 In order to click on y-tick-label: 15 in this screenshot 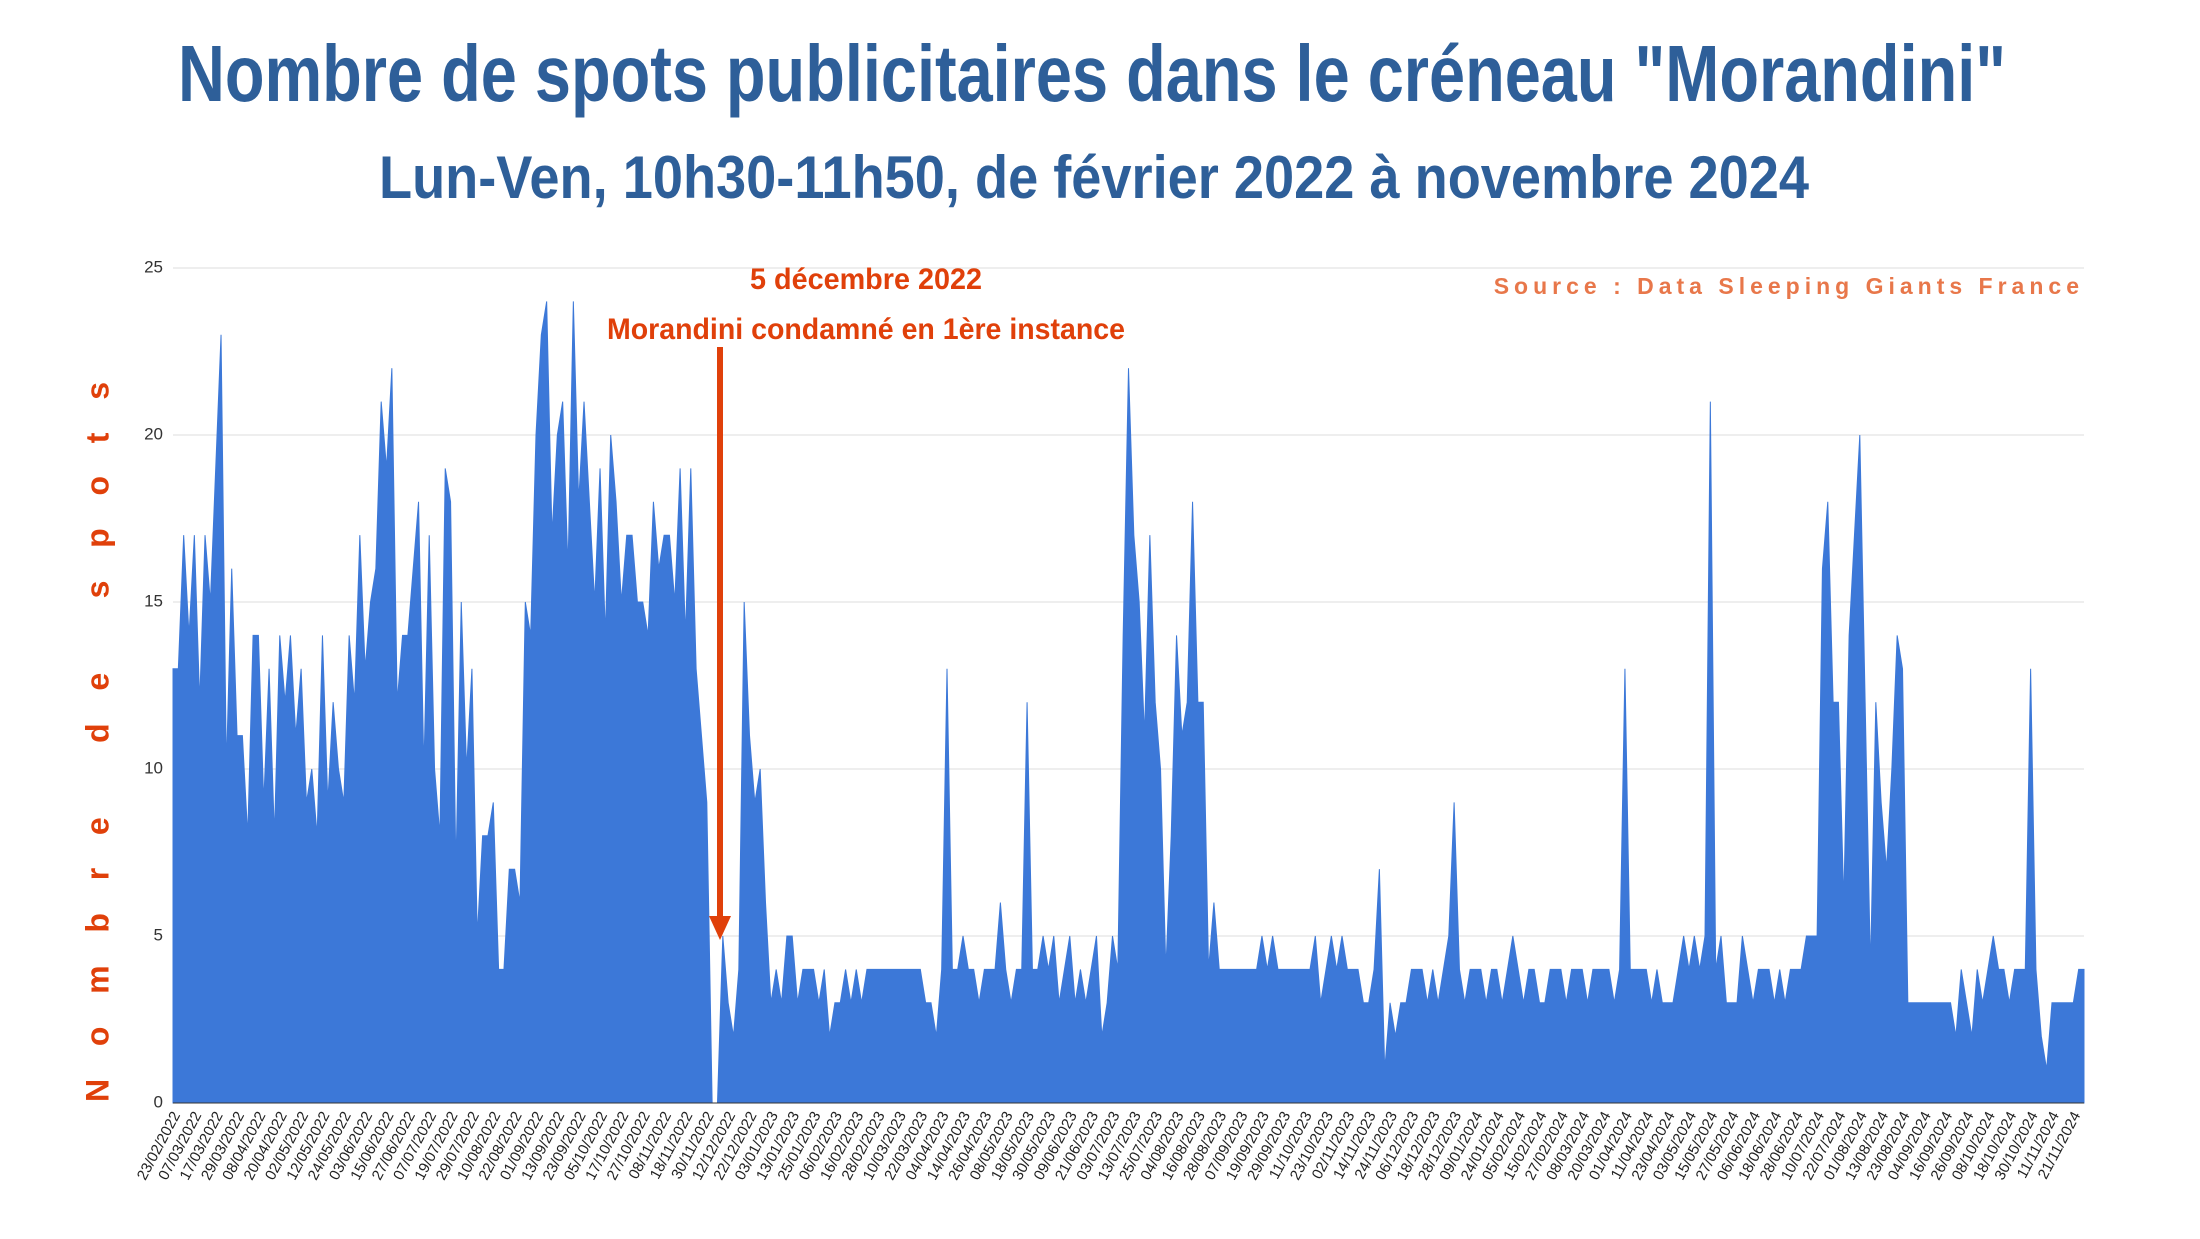, I will do `click(153, 600)`.